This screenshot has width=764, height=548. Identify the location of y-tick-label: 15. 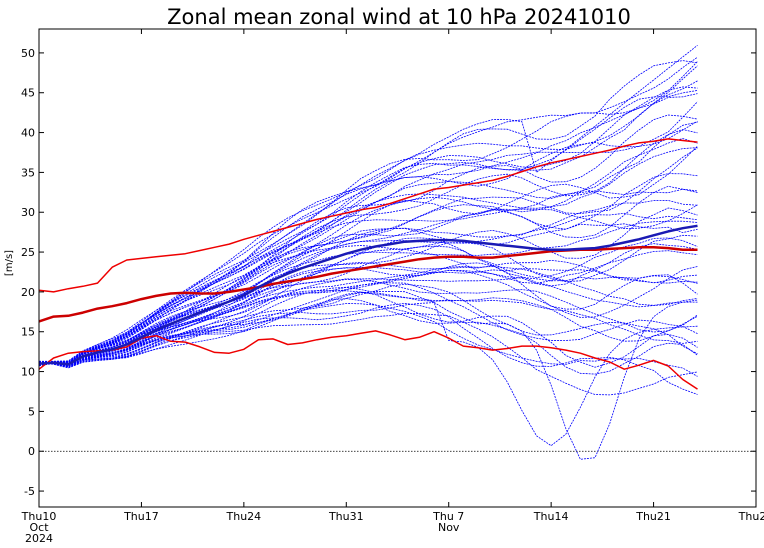
(28, 332).